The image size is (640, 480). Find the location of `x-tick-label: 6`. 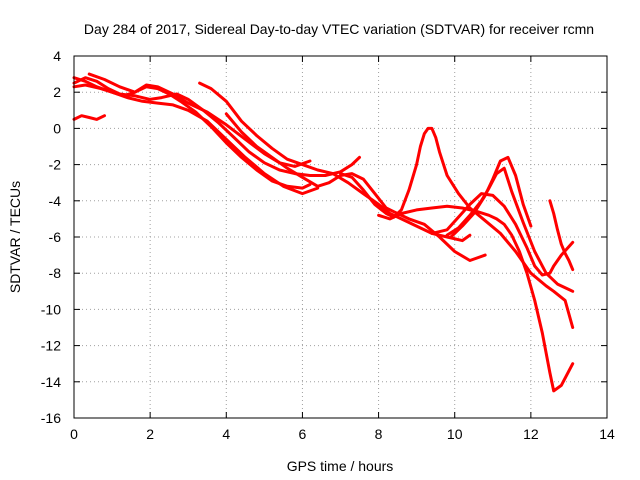

x-tick-label: 6 is located at coordinates (303, 434).